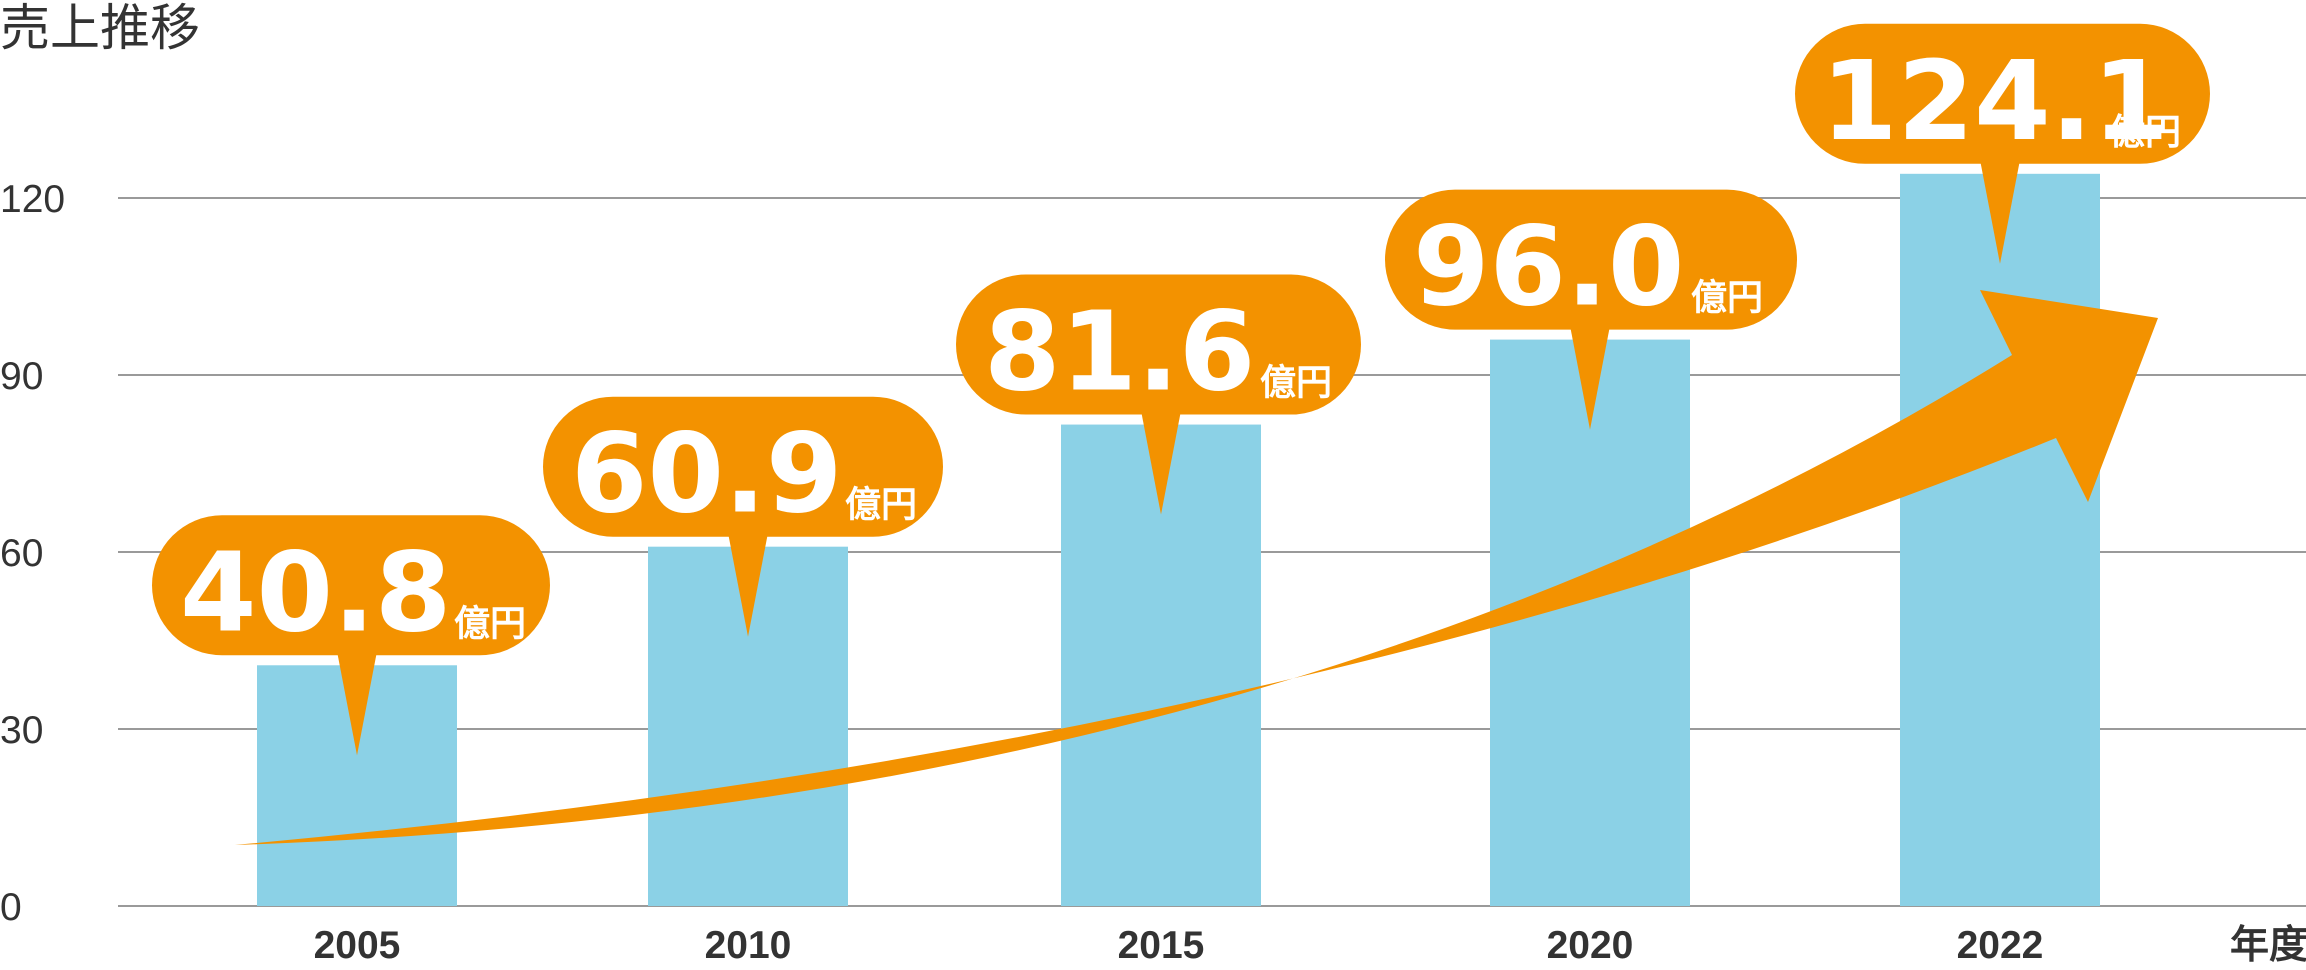 This screenshot has width=2306, height=970. Describe the element at coordinates (32, 199) in the screenshot. I see `y-tick-label: 120` at that location.